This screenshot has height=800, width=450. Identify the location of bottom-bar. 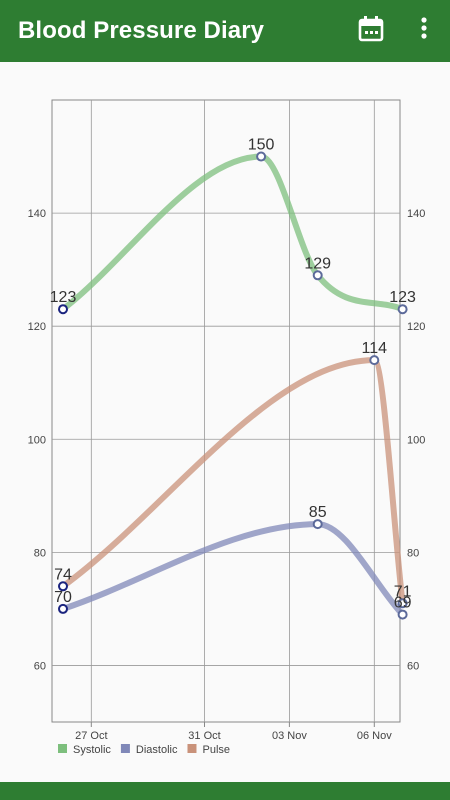
(225, 791).